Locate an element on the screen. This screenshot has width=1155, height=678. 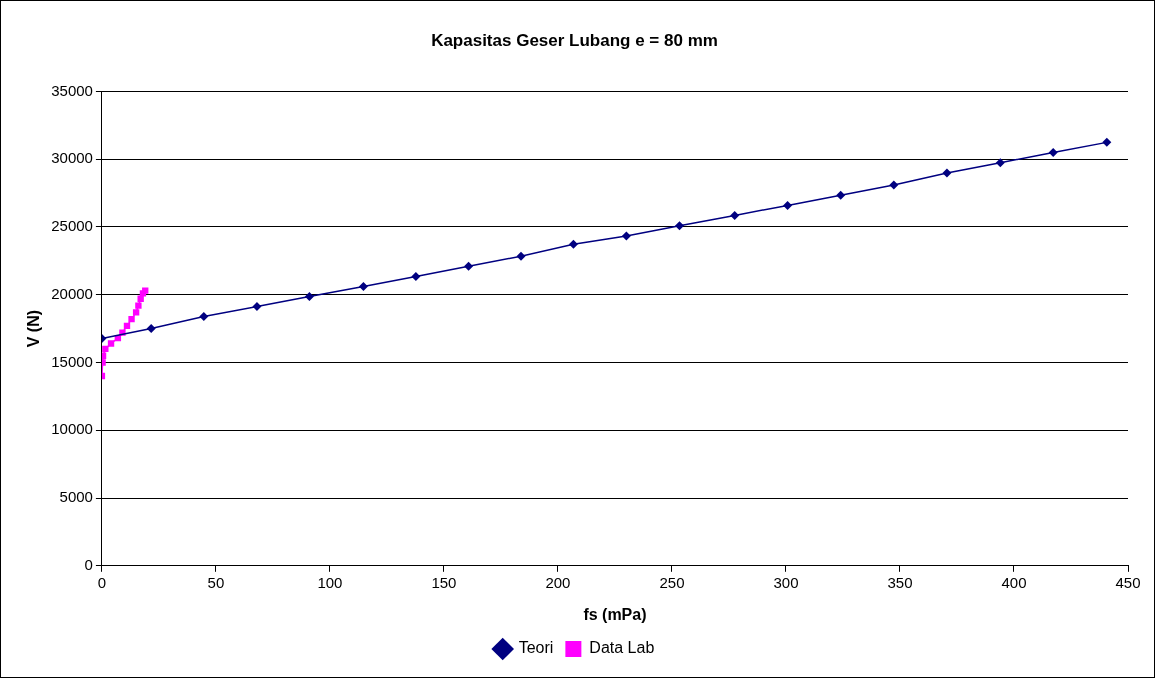
x-tick-label: 50 is located at coordinates (216, 582).